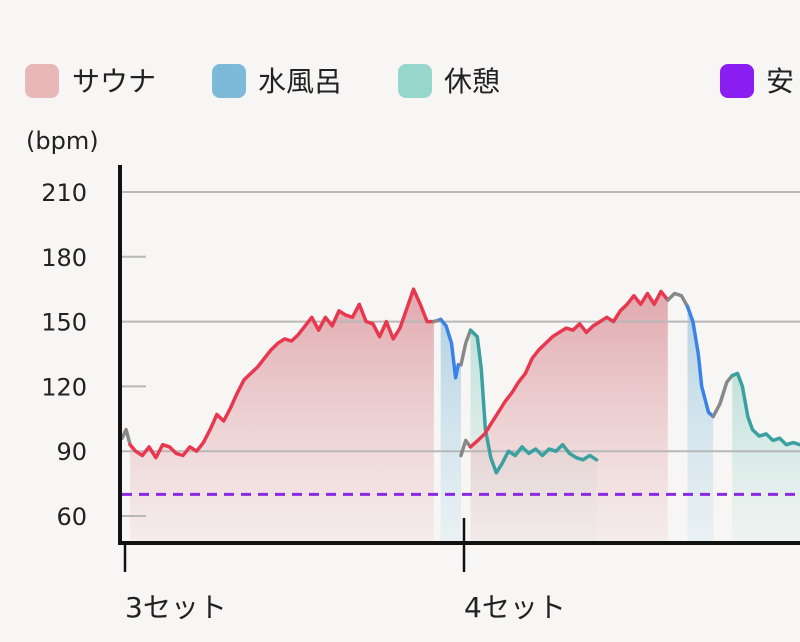 The width and height of the screenshot is (800, 642). Describe the element at coordinates (780, 81) in the screenshot. I see `legend-label-resting-hr: 安` at that location.